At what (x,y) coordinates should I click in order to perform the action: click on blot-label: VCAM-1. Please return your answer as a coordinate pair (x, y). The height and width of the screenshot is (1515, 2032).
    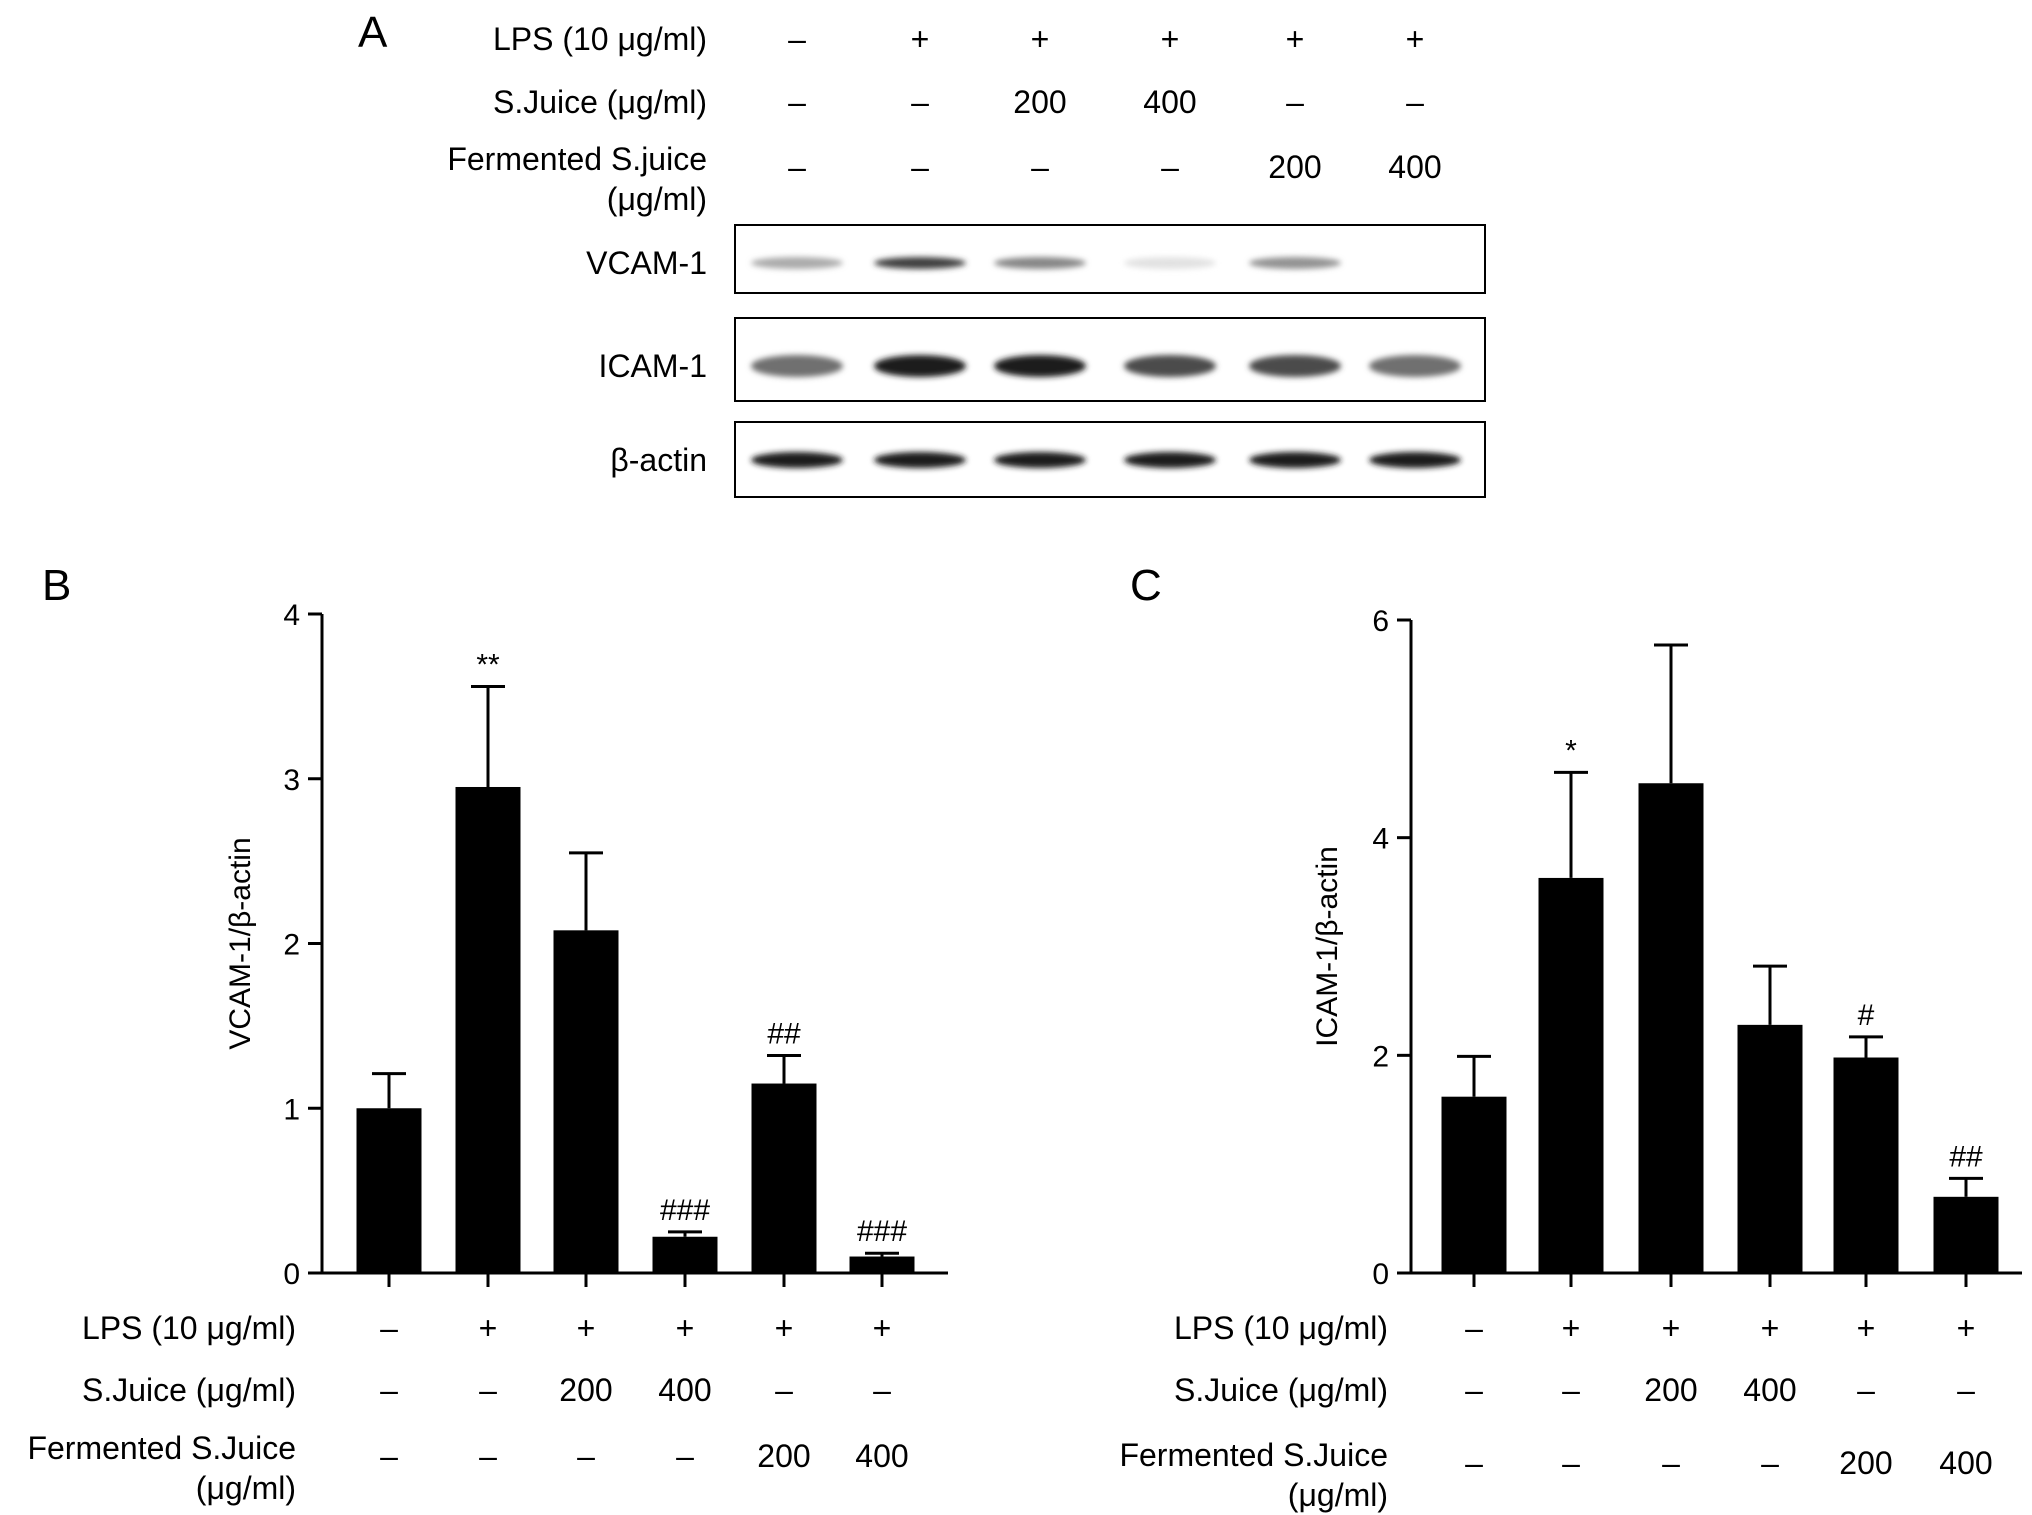
    Looking at the image, I should click on (646, 263).